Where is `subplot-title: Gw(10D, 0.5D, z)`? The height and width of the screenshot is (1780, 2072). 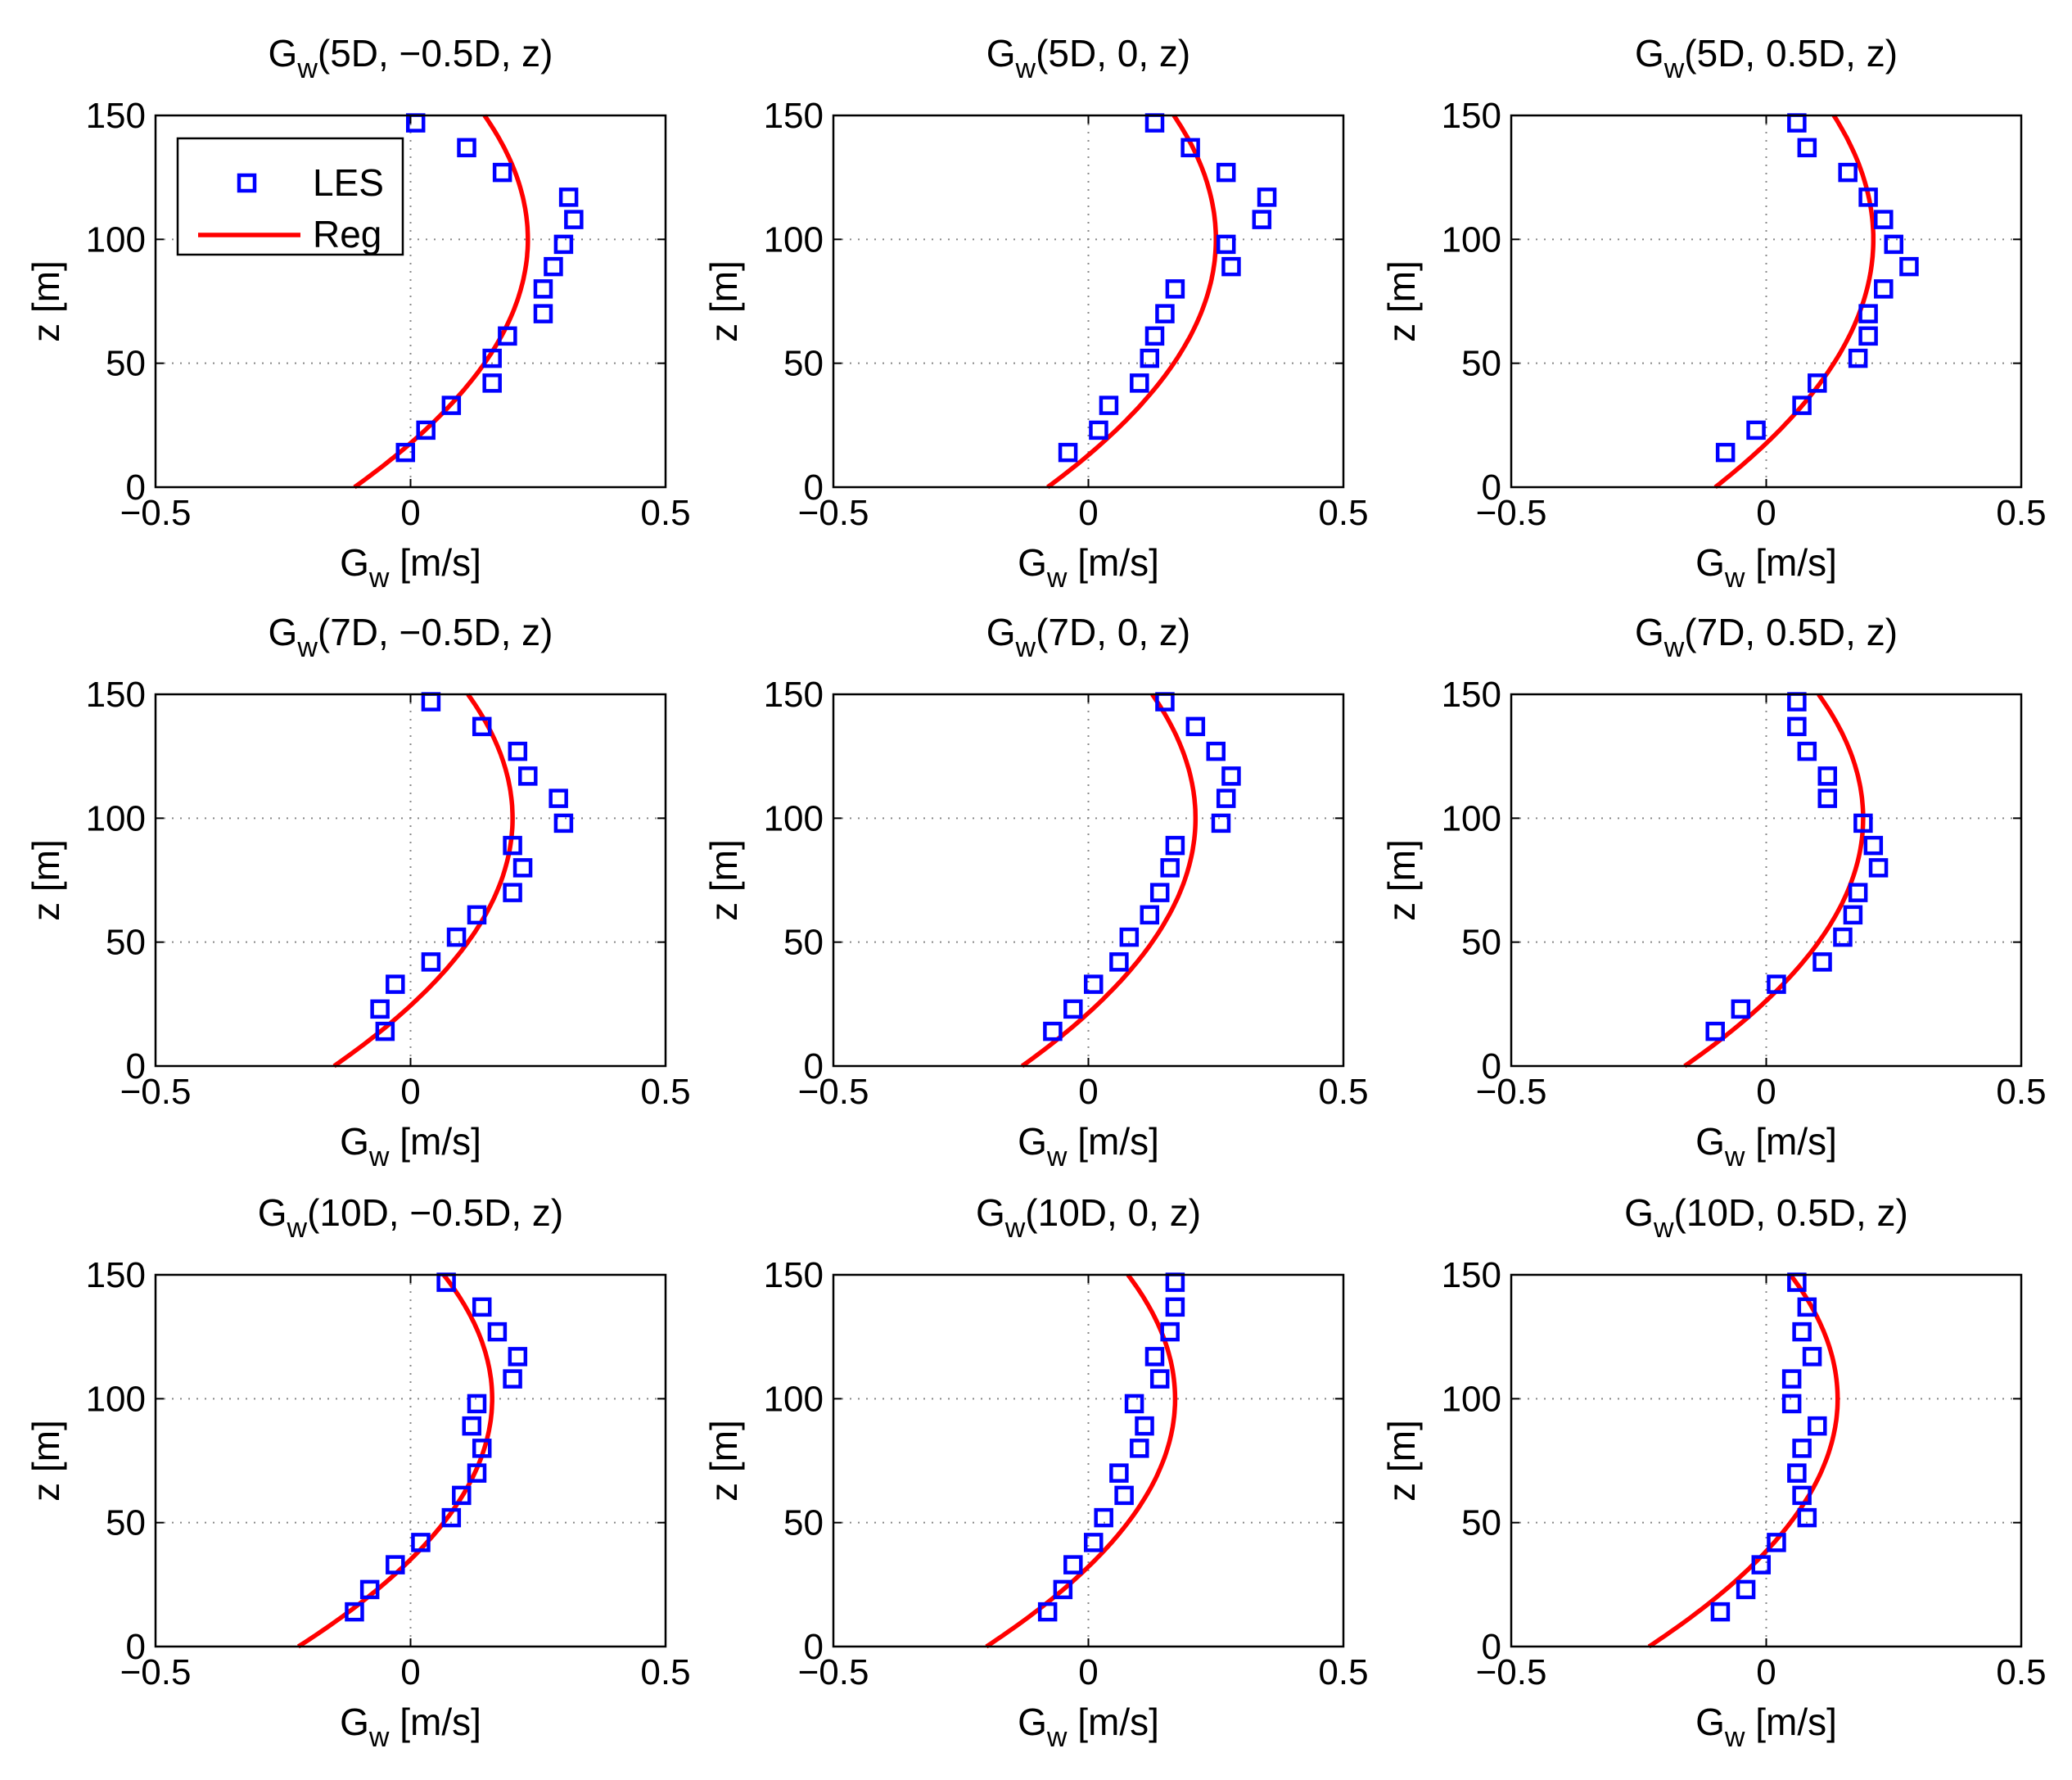 subplot-title: Gw(10D, 0.5D, z) is located at coordinates (1766, 1218).